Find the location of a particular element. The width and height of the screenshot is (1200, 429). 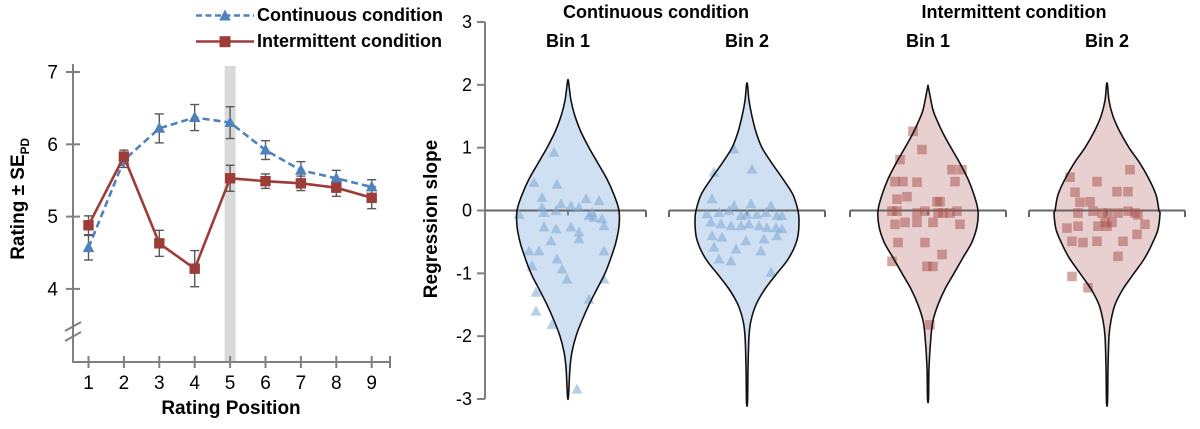

violin-fill is located at coordinates (568, 239).